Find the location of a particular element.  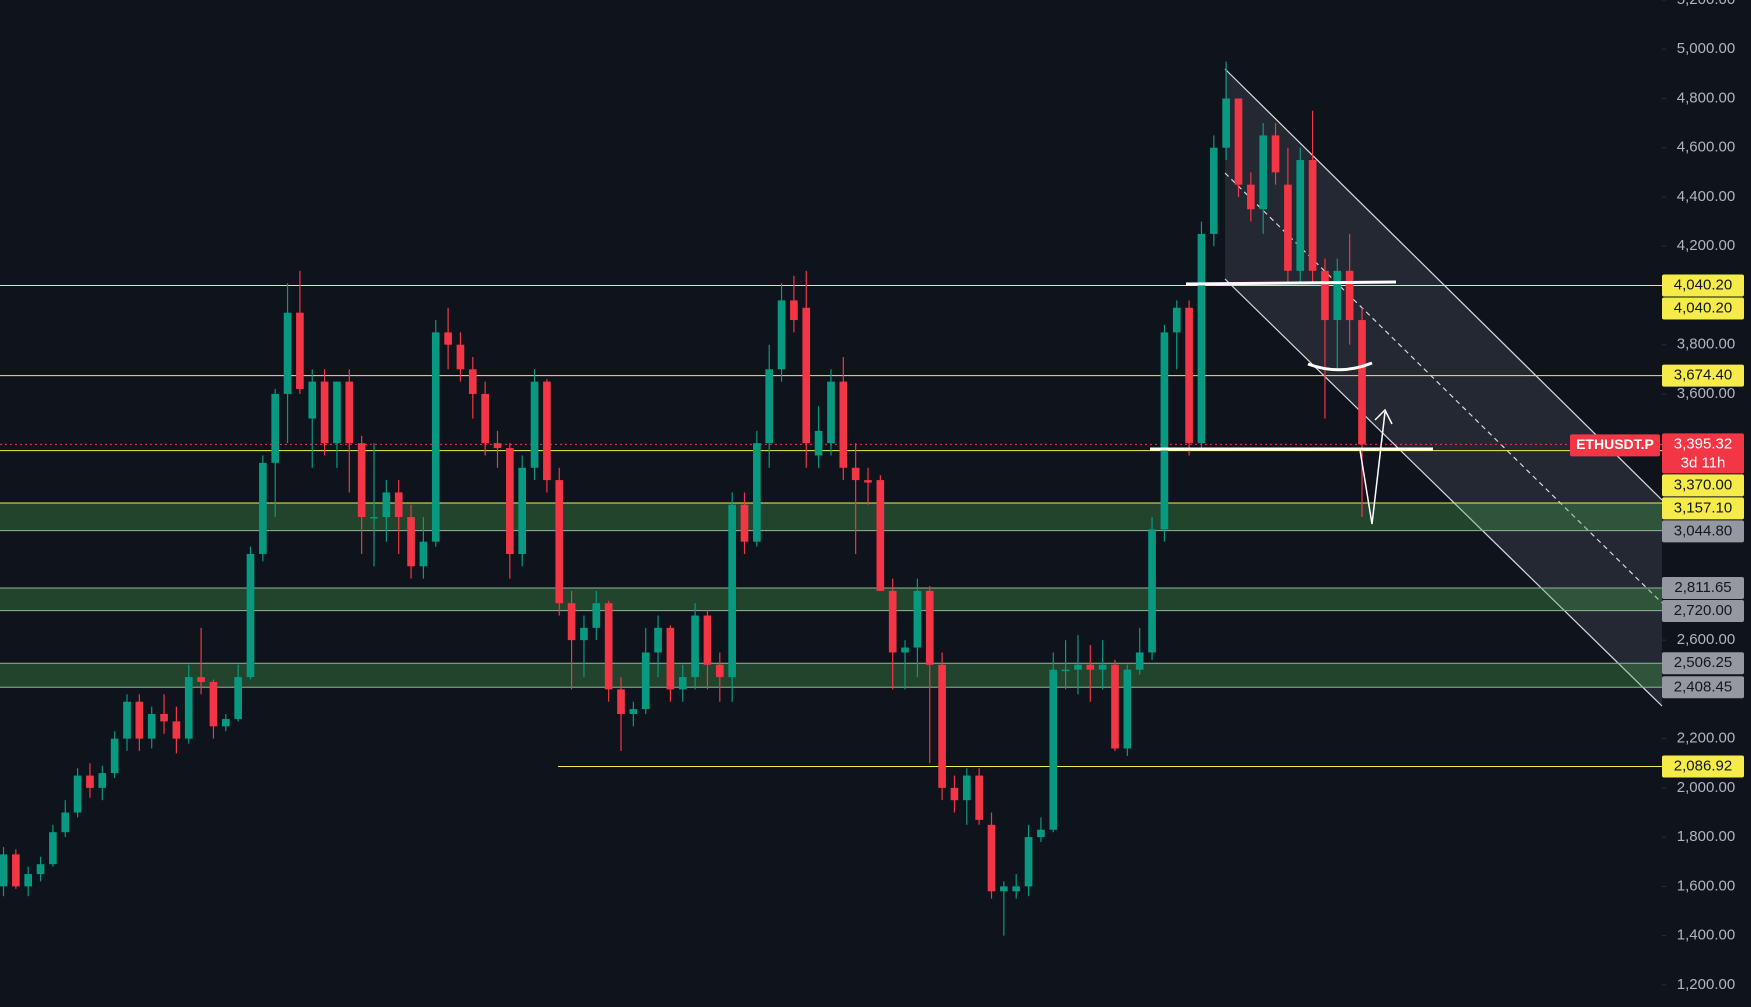

y-tick-label: 5,200.00 is located at coordinates (1706, 4).